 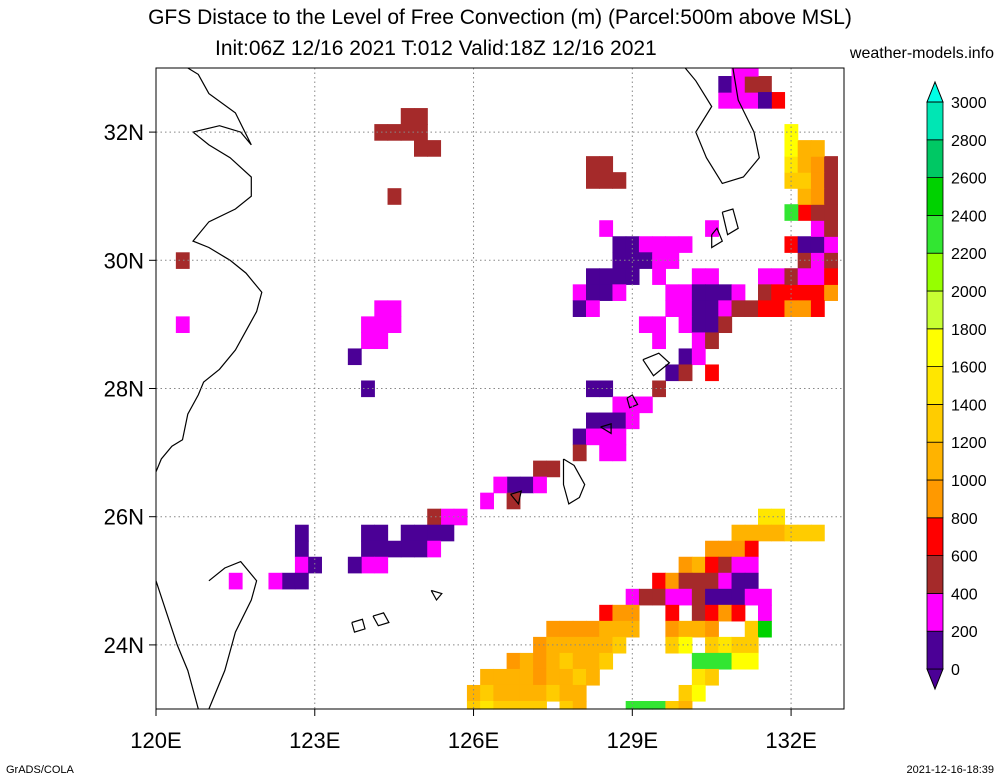 I want to click on colorbar-max-arrow, so click(x=935, y=91).